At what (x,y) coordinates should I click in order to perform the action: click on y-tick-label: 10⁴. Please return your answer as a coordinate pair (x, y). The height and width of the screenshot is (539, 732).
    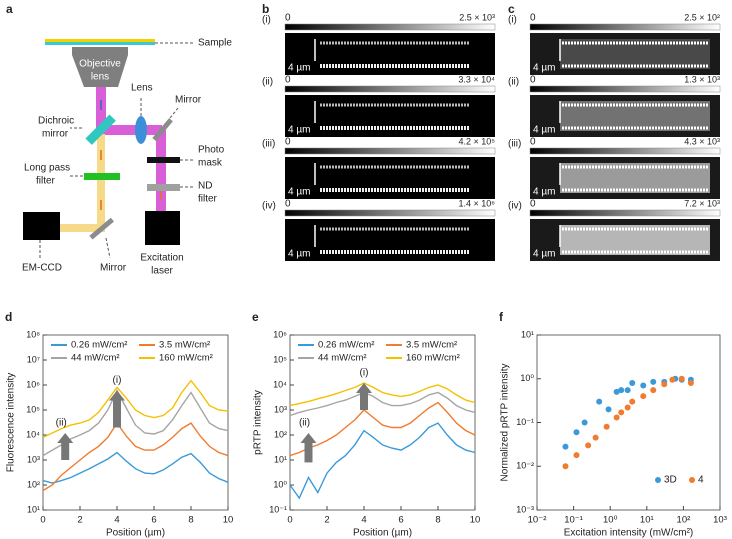
    Looking at the image, I should click on (33, 434).